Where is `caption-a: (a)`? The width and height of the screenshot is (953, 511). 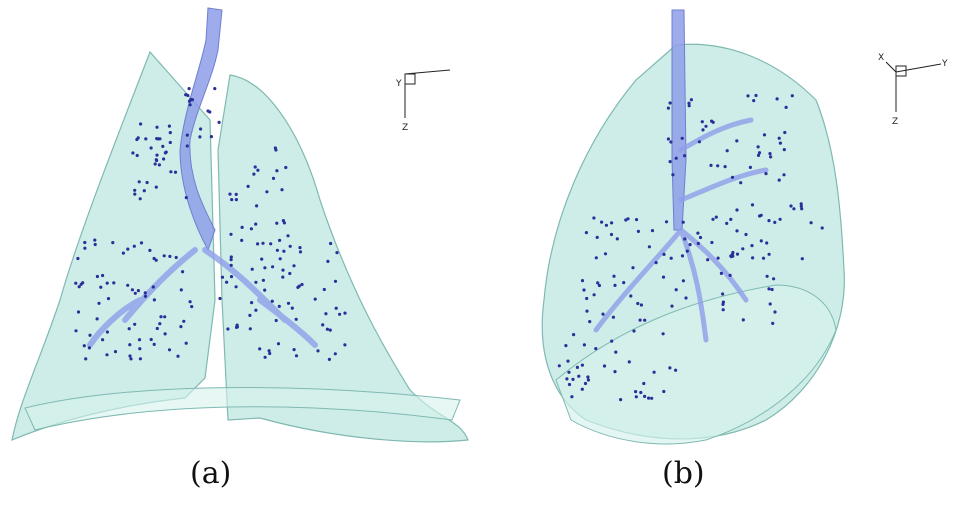
caption-a: (a) is located at coordinates (211, 473).